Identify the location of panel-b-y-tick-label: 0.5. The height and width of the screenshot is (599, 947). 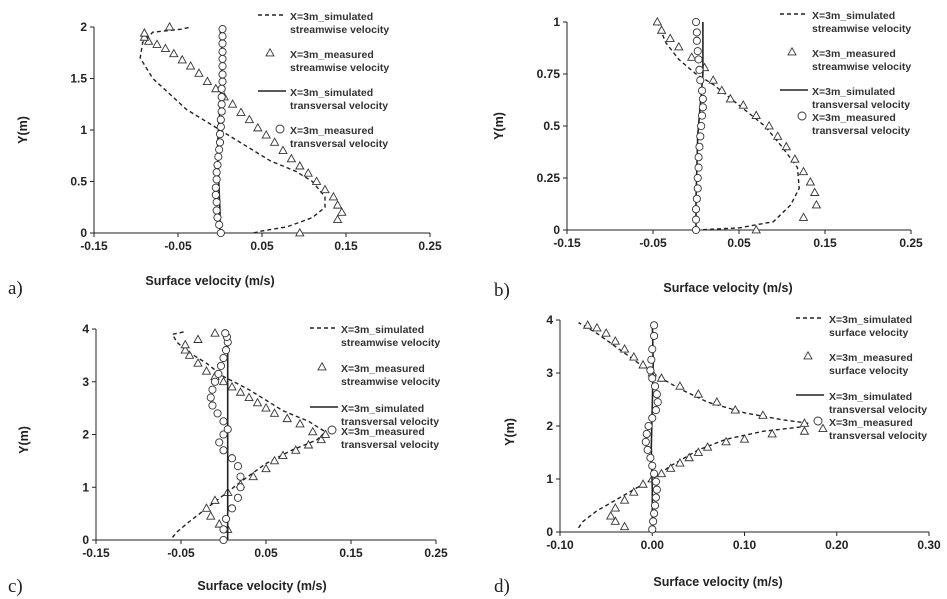
(551, 126).